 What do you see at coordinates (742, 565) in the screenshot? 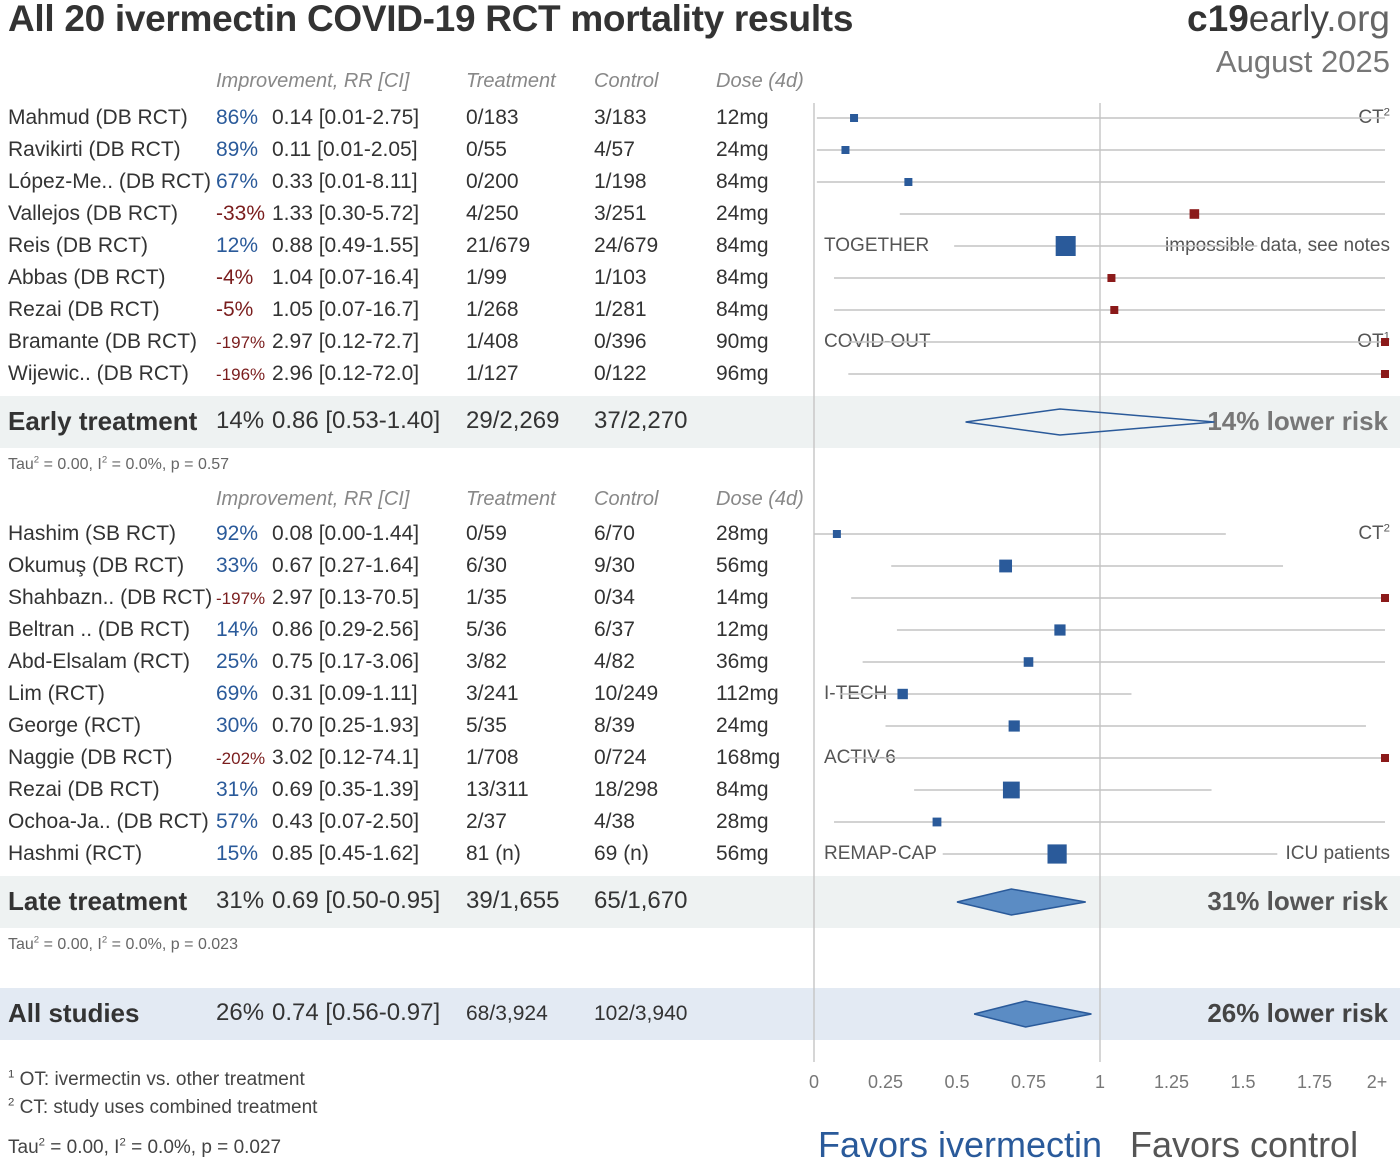
I see `study-dose: 56mg` at bounding box center [742, 565].